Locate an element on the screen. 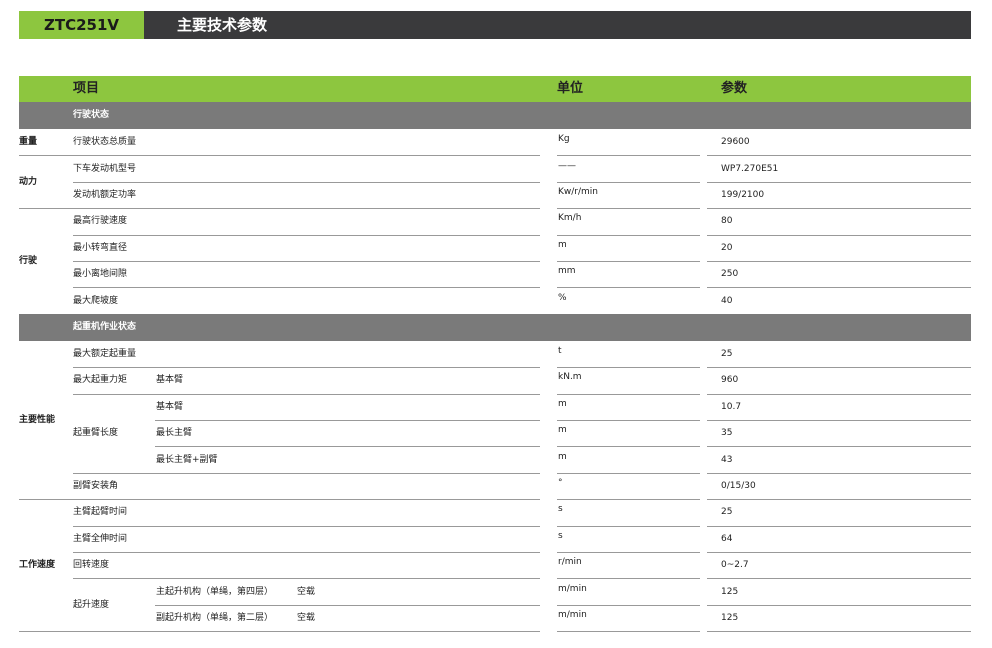 This screenshot has width=992, height=648. unit: Kw/r/min is located at coordinates (578, 192).